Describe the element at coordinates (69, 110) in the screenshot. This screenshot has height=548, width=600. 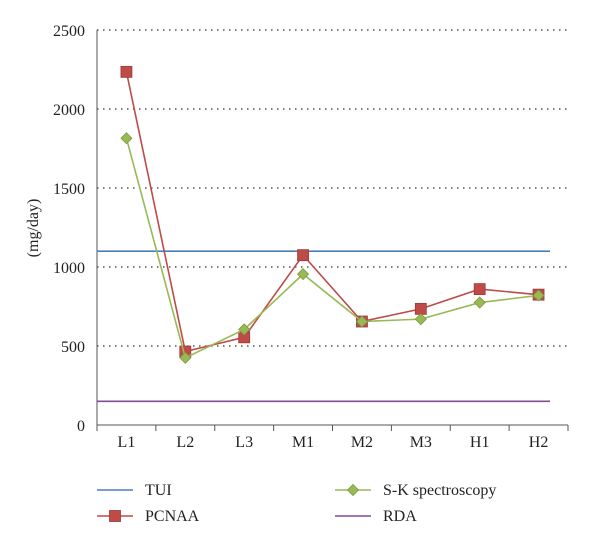
I see `y-tick-label-2000: 2000` at that location.